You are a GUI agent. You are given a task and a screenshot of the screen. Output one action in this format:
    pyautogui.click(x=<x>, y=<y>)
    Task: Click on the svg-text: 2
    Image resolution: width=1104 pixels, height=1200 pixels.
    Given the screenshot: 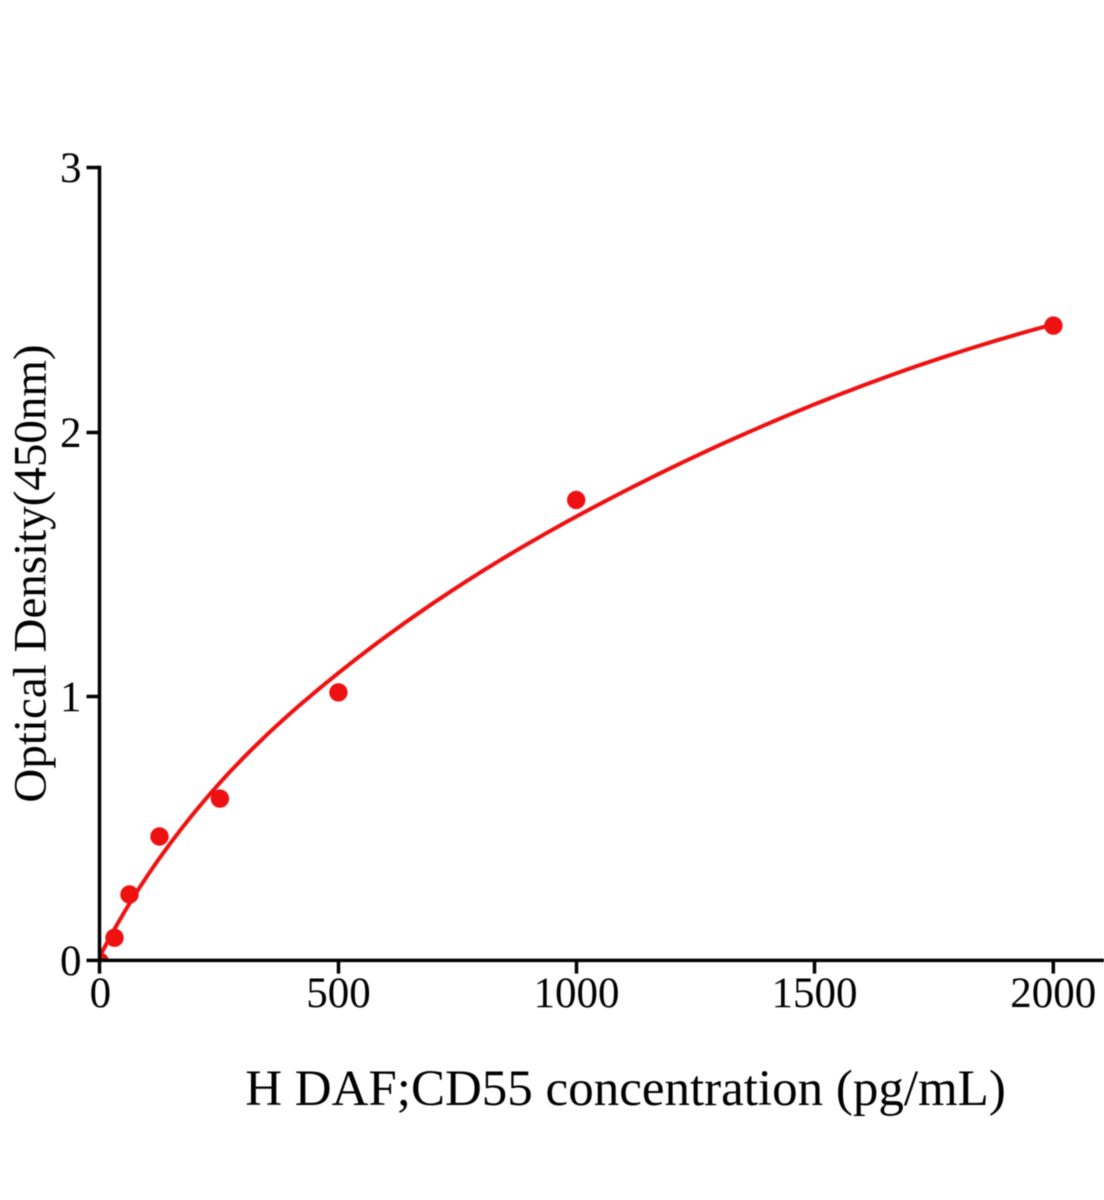 What is the action you would take?
    pyautogui.click(x=71, y=433)
    